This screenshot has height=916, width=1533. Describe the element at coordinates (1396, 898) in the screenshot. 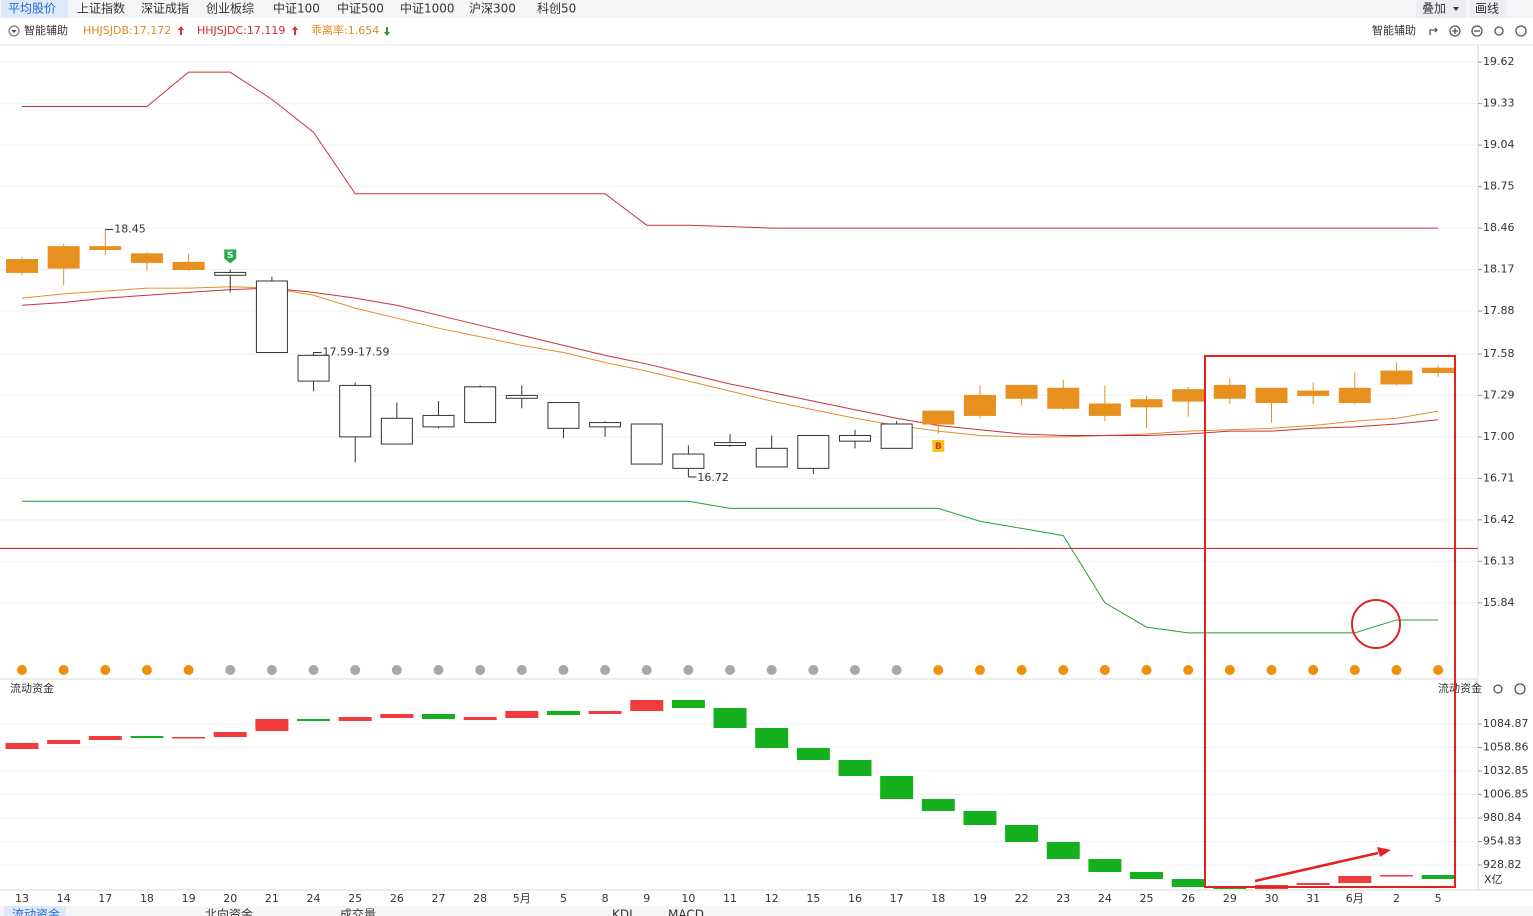

I see `x-tick-label: 2` at that location.